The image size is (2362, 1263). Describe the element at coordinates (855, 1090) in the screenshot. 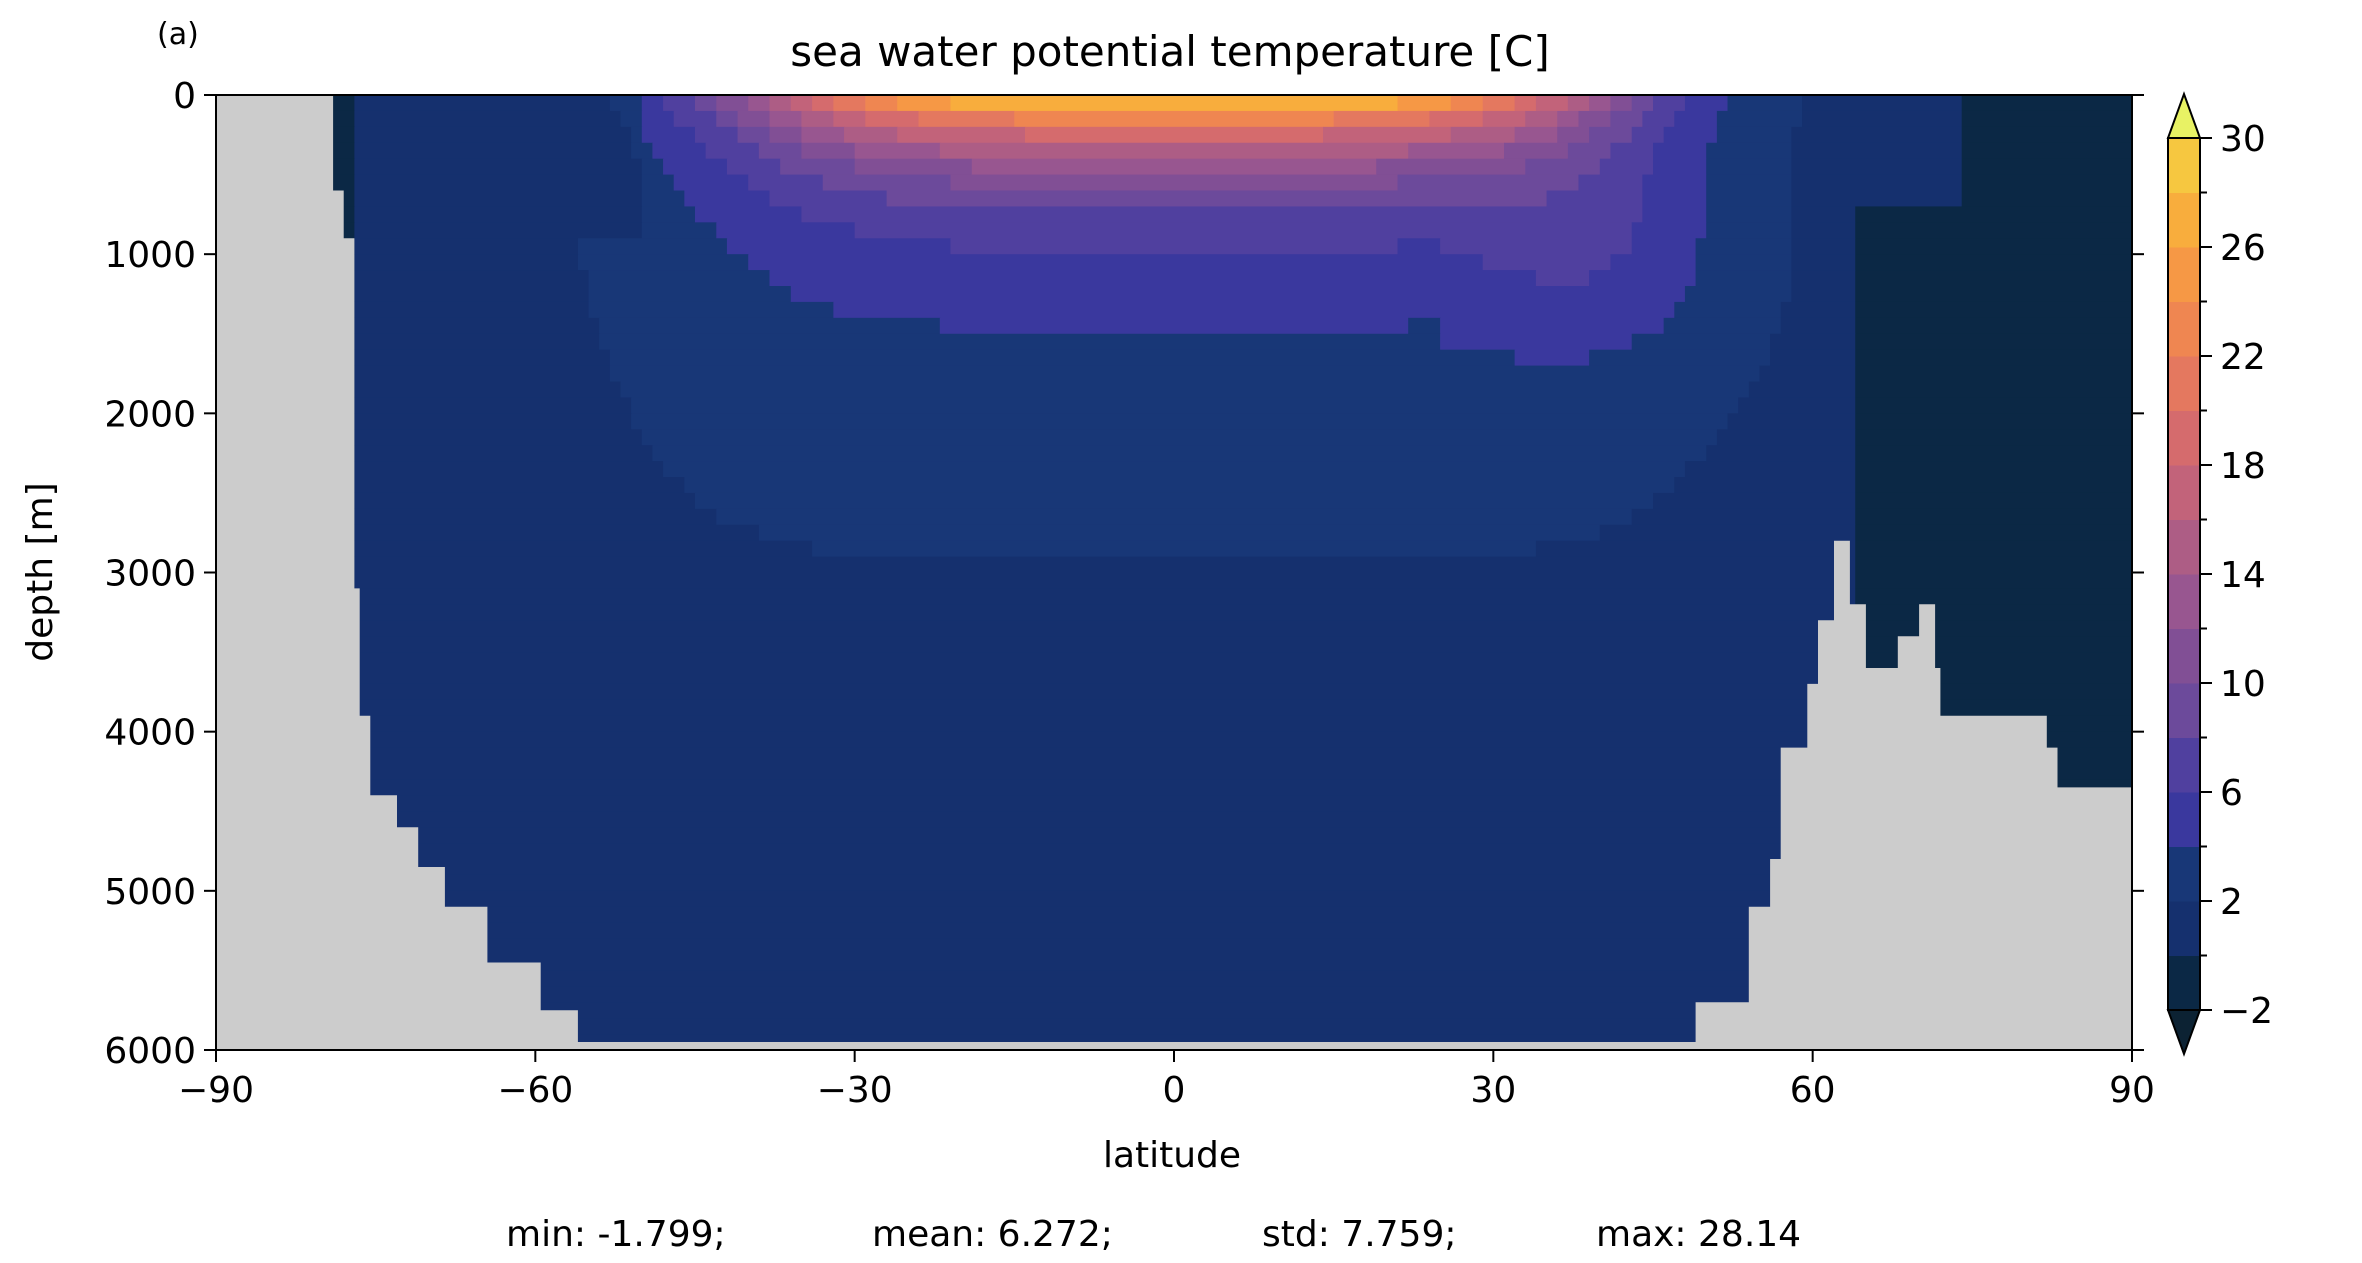

I see `x-tick-label: −30` at that location.